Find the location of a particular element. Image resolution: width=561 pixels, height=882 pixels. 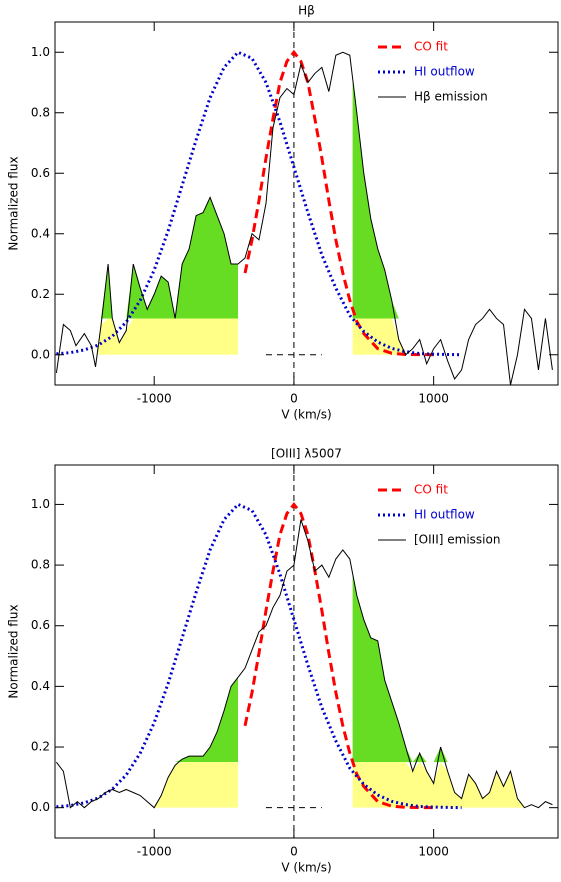

chart-title: [OIII] λ5007 is located at coordinates (306, 454).